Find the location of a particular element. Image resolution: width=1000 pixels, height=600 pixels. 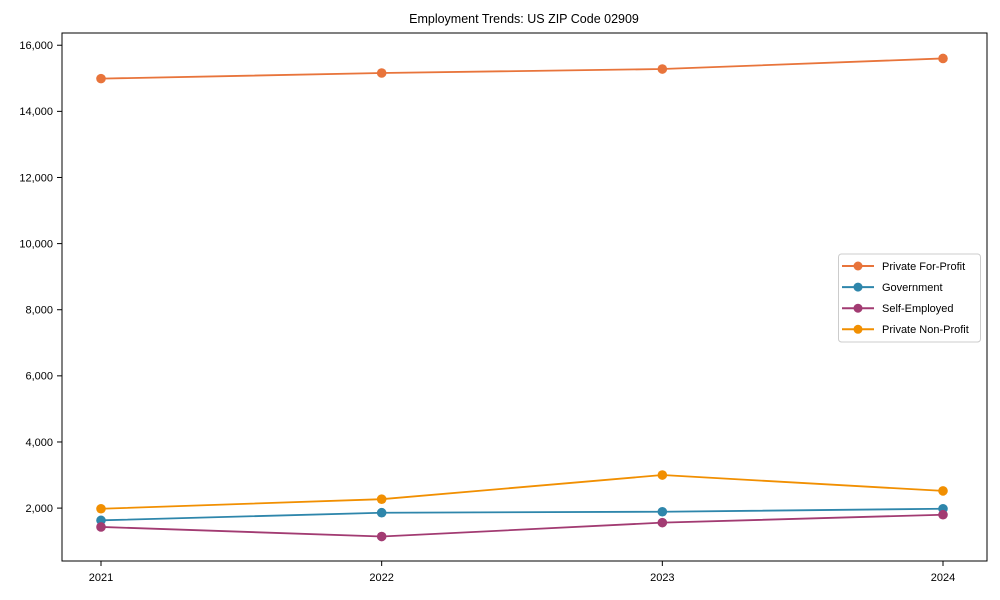

series-line-private-for-profit is located at coordinates (522, 68).